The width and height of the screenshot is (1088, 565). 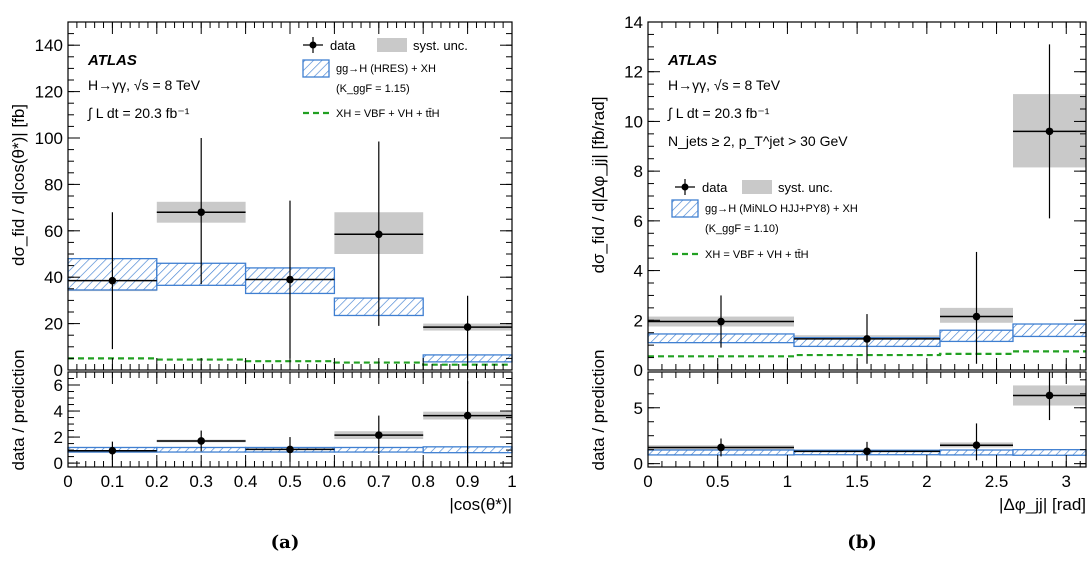 What do you see at coordinates (138, 113) in the screenshot?
I see `panel-a-lumi-label: ∫ L dt = 20.3 fb⁻¹` at bounding box center [138, 113].